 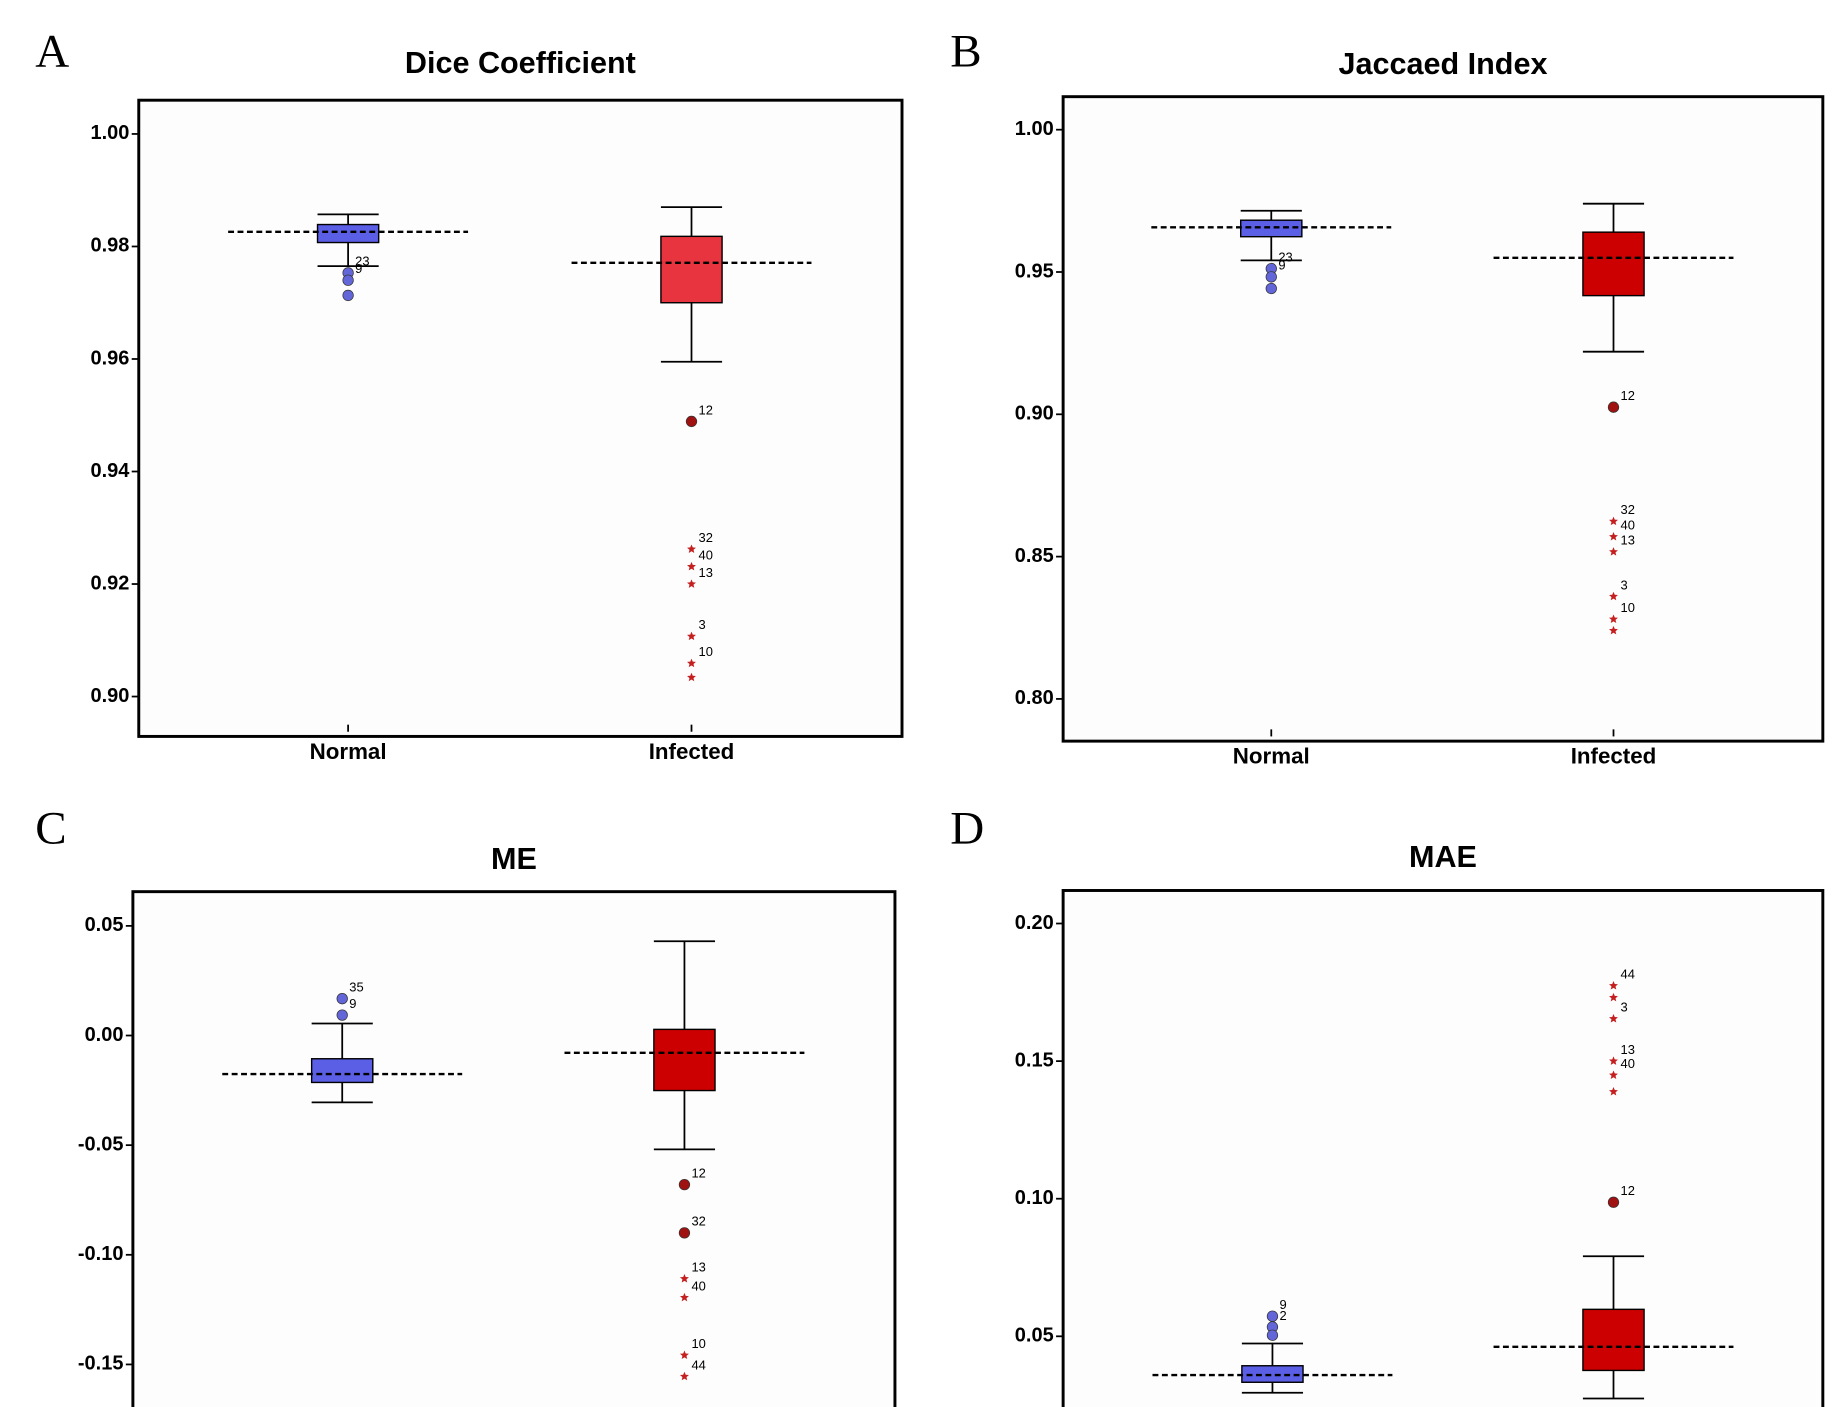 I want to click on y-tick-label: -0.05, so click(x=101, y=1144).